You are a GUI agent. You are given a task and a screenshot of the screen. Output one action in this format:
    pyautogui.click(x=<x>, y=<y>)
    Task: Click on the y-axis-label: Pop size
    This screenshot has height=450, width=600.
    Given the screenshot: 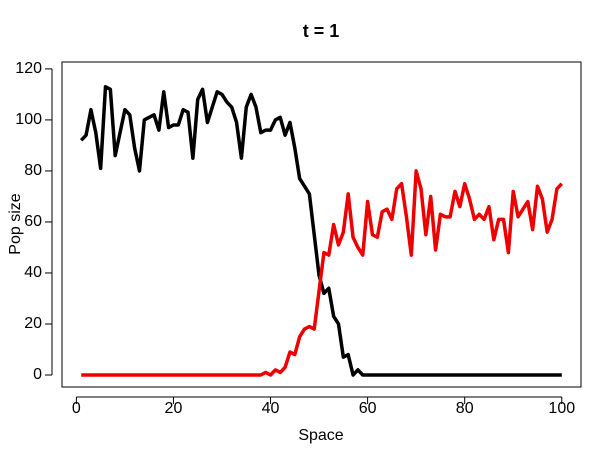 What is the action you would take?
    pyautogui.click(x=15, y=223)
    